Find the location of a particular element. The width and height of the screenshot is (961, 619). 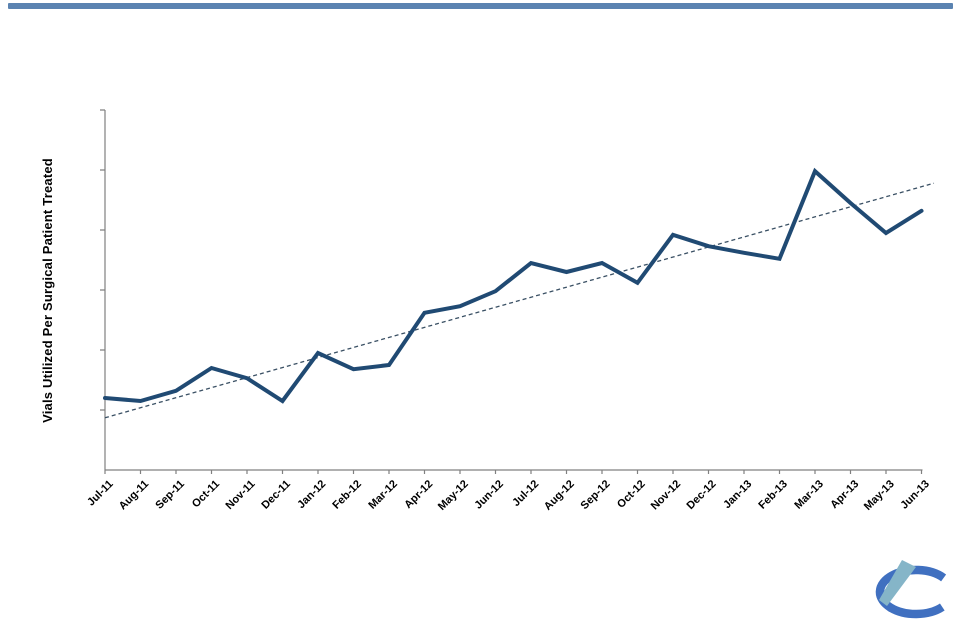

c-swoosh-icon is located at coordinates (911, 592).